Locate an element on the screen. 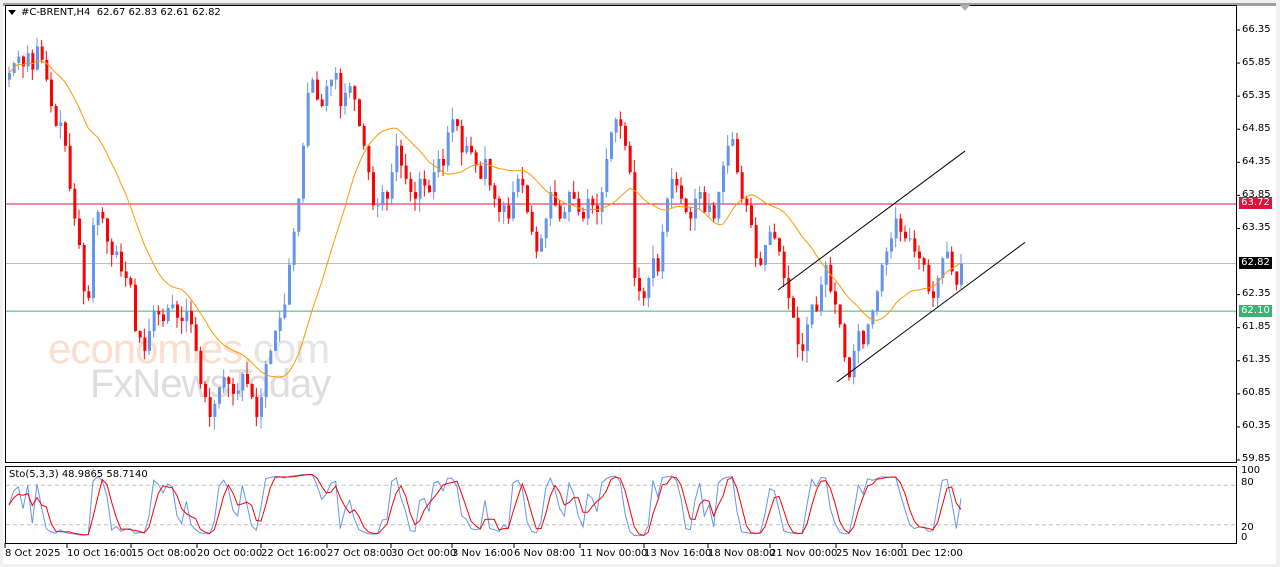 Image resolution: width=1280 pixels, height=567 pixels. stoch-main-line is located at coordinates (485, 505).